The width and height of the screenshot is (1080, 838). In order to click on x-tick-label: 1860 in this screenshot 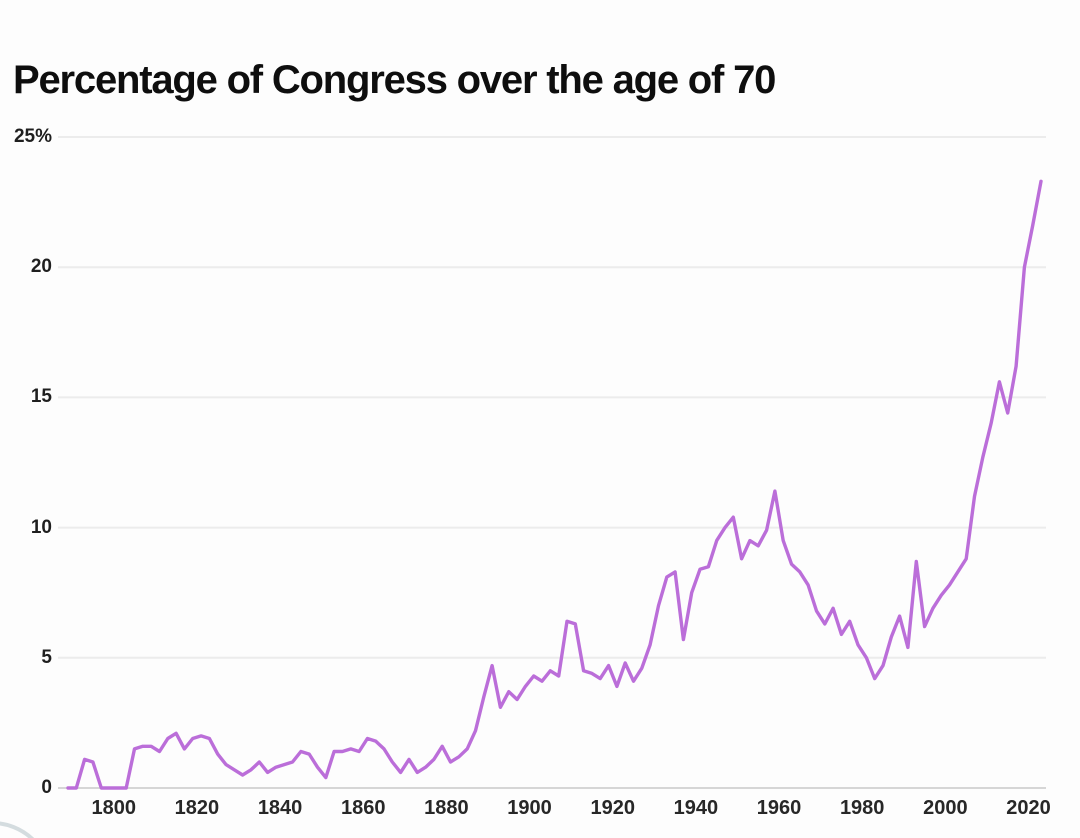, I will do `click(363, 808)`.